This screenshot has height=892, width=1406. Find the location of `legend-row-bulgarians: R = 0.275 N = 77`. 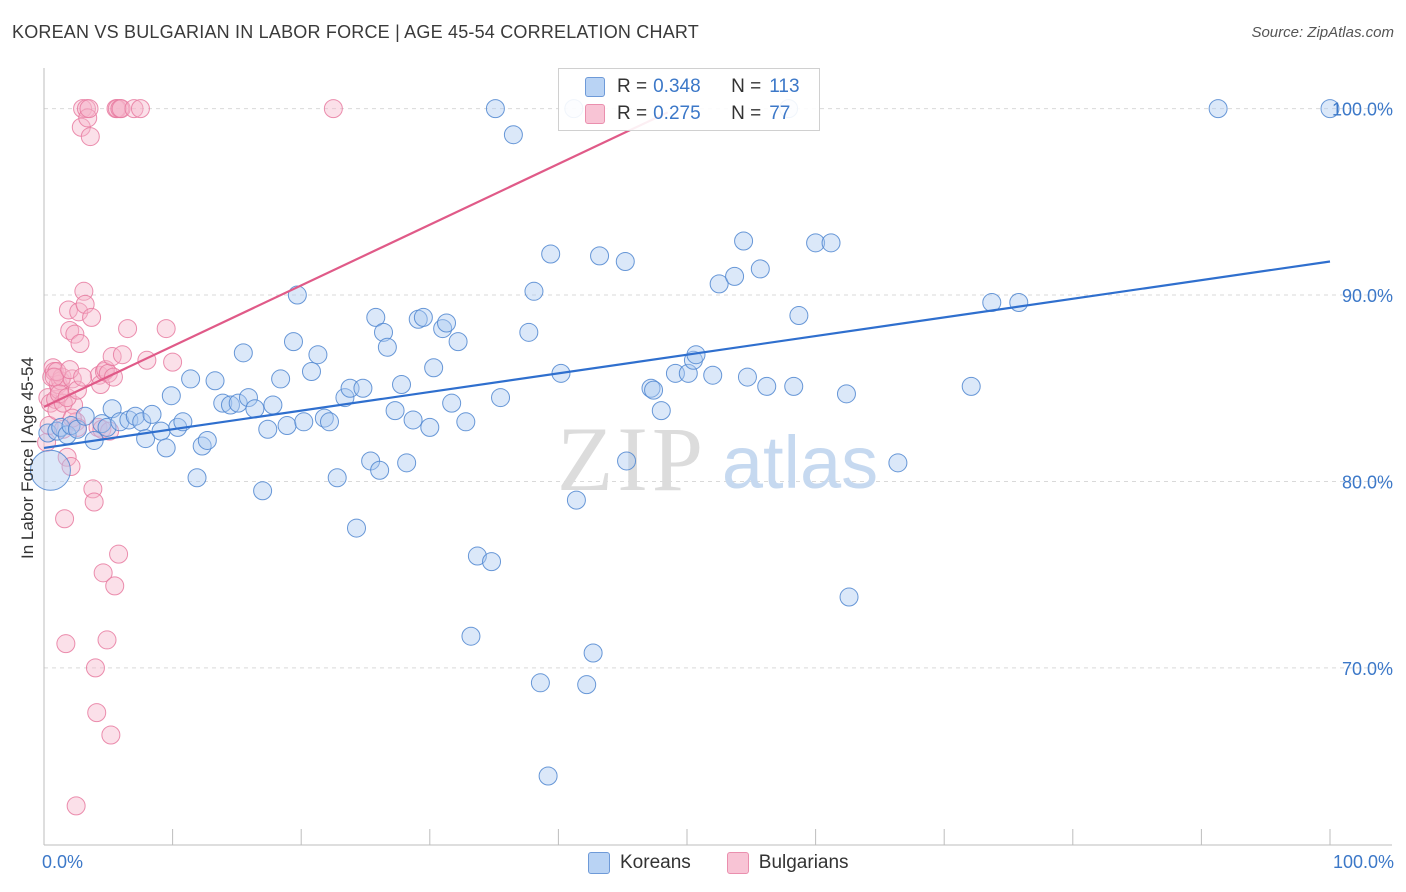

legend-row-bulgarians: R = 0.275 N = 77 is located at coordinates (687, 114).